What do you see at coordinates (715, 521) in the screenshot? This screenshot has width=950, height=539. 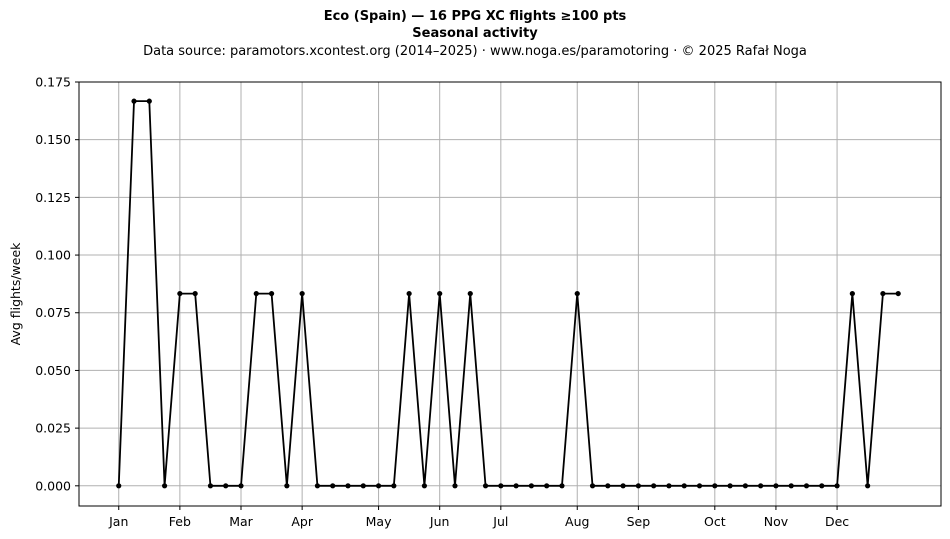 I see `x-tick-label: Oct` at bounding box center [715, 521].